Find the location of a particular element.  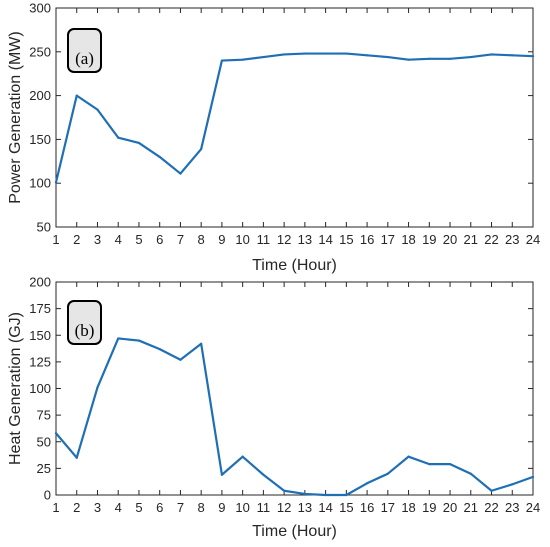

x-tick-label: 6 is located at coordinates (159, 239).